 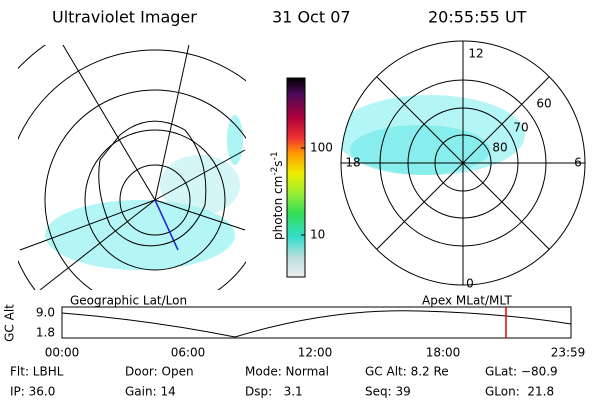 What do you see at coordinates (543, 104) in the screenshot?
I see `polar-label: 60` at bounding box center [543, 104].